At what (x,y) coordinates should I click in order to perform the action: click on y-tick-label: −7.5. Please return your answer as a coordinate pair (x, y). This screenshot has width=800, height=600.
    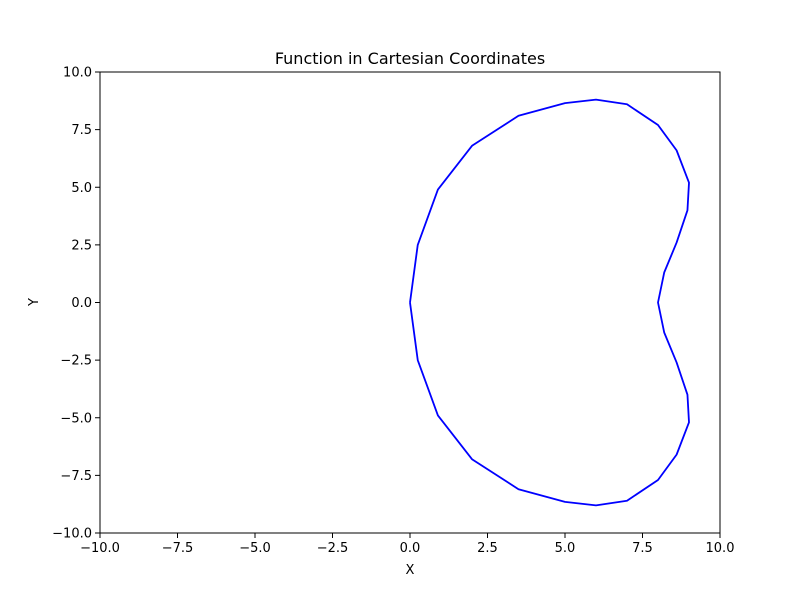
    Looking at the image, I should click on (76, 476).